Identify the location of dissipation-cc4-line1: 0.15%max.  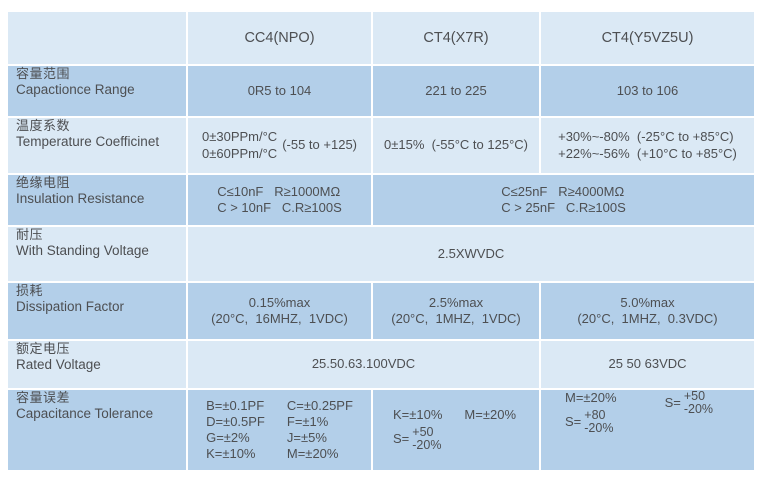
(279, 302).